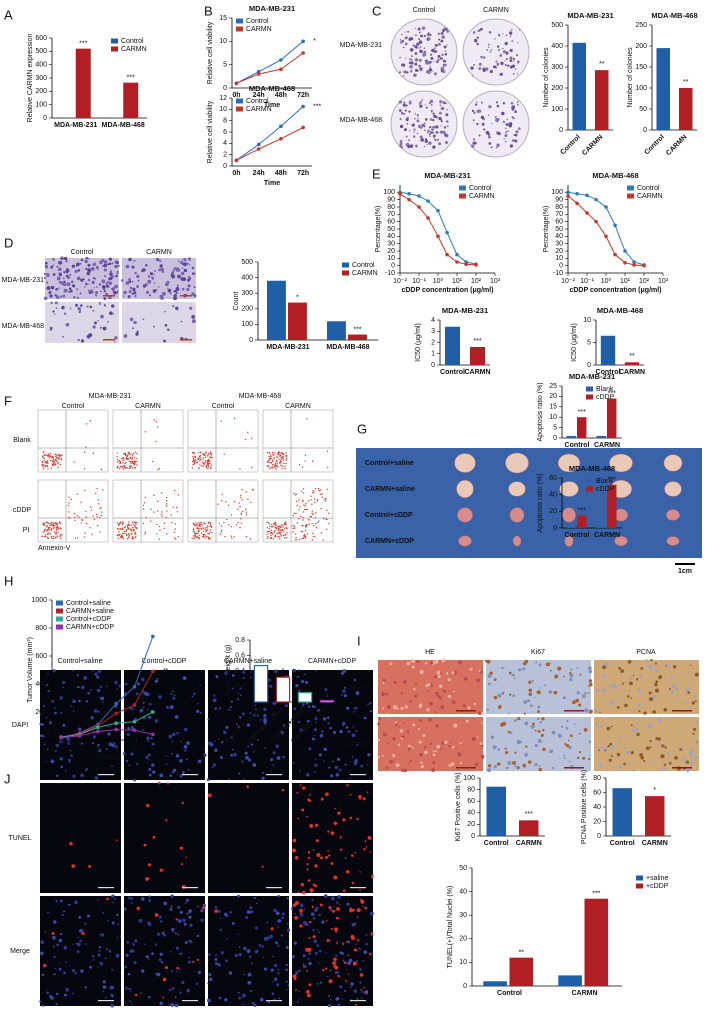 The width and height of the screenshot is (708, 1013). Describe the element at coordinates (345, 273) in the screenshot. I see `legend-swatch` at that location.